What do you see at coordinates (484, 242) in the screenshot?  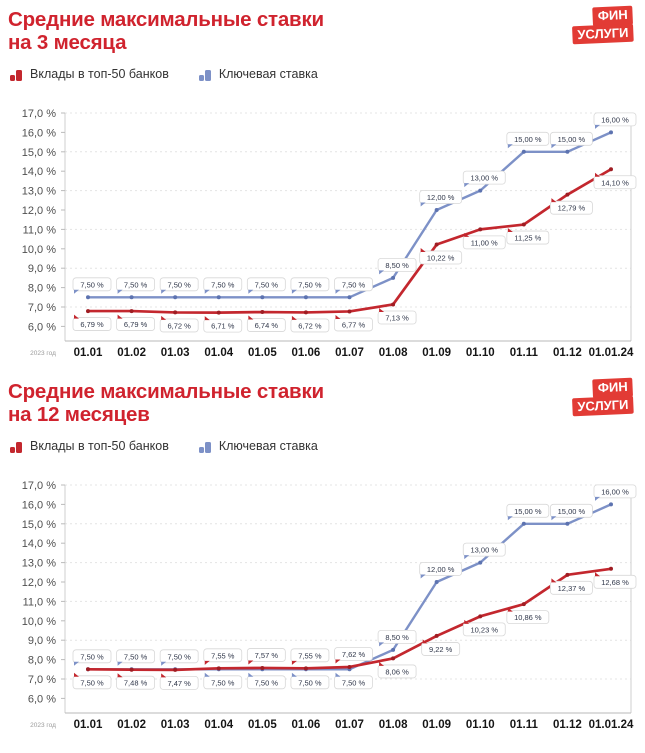 I see `svg-text: 11,00 %` at bounding box center [484, 242].